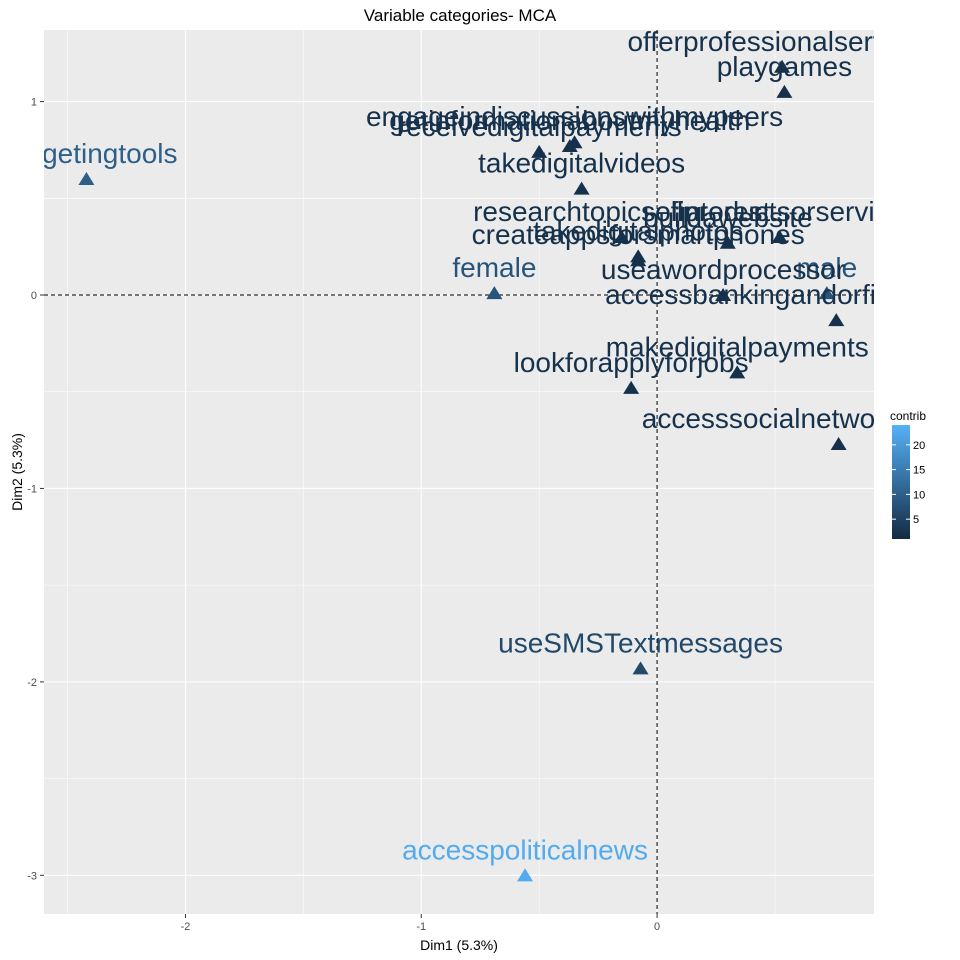  Describe the element at coordinates (919, 495) in the screenshot. I see `legend-tick-label: 10` at that location.